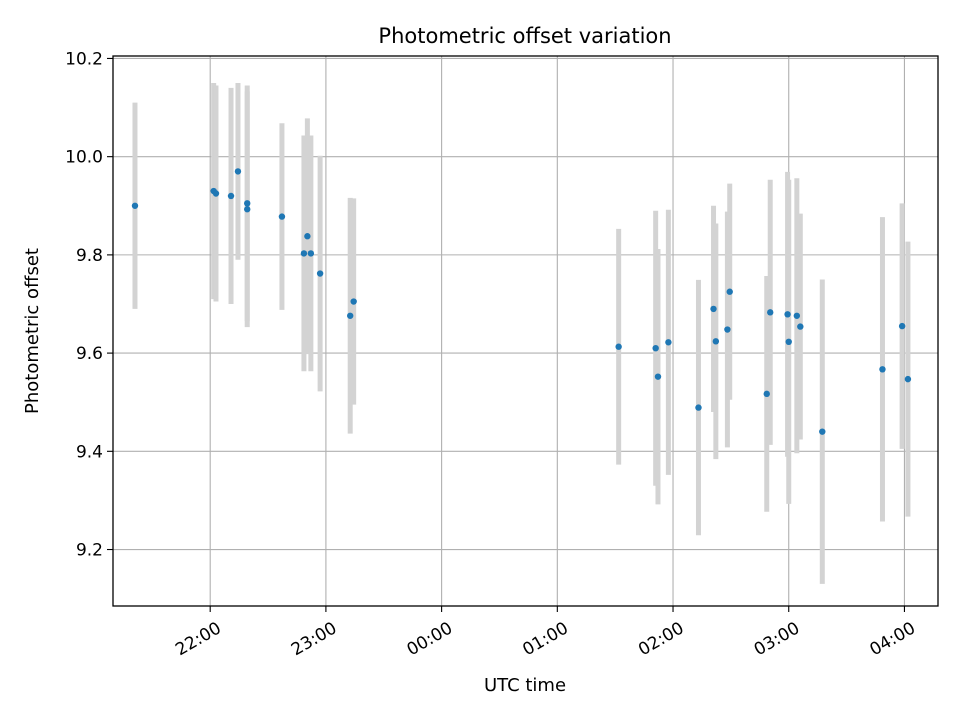  What do you see at coordinates (84, 158) in the screenshot?
I see `y-tick-label: 10.0` at bounding box center [84, 158].